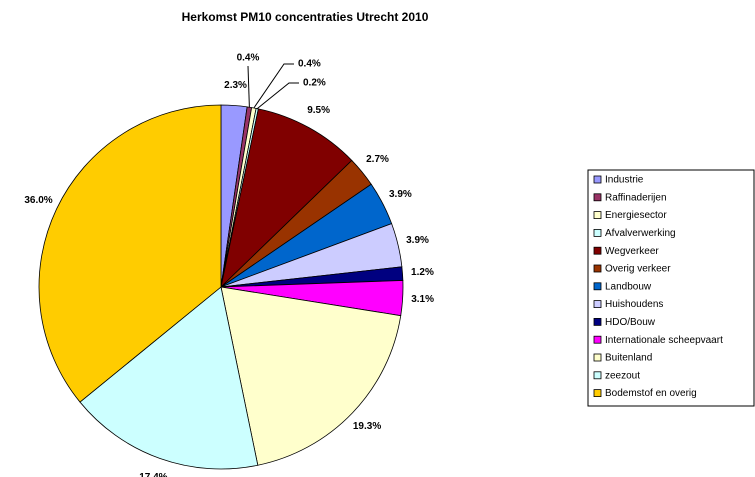  What do you see at coordinates (367, 426) in the screenshot?
I see `value-label: 19.3%` at bounding box center [367, 426].